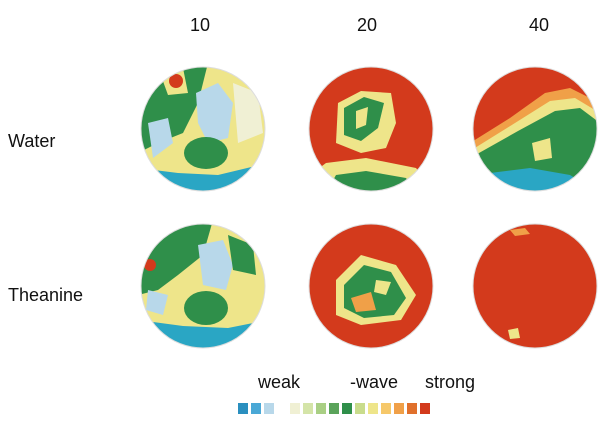 This screenshot has height=421, width=603. Describe the element at coordinates (279, 382) in the screenshot. I see `scale-label-weak: weak` at that location.